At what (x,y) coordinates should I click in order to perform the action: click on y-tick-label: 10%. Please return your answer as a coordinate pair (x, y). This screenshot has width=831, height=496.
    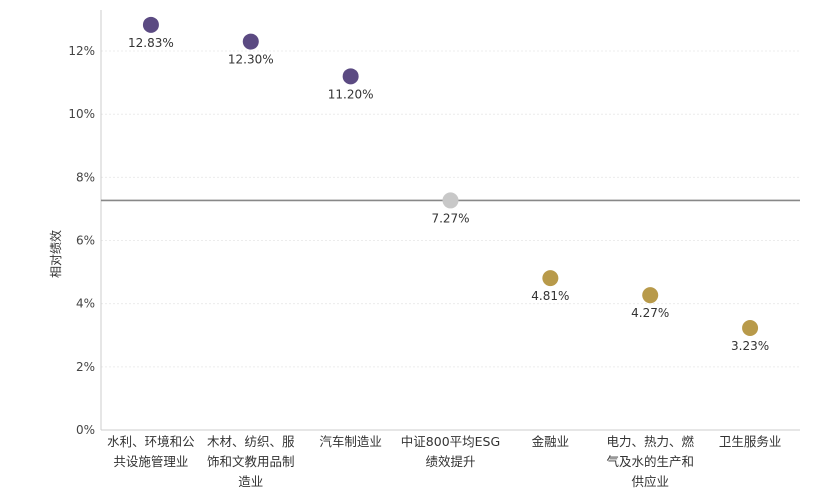
    Looking at the image, I should click on (81, 114).